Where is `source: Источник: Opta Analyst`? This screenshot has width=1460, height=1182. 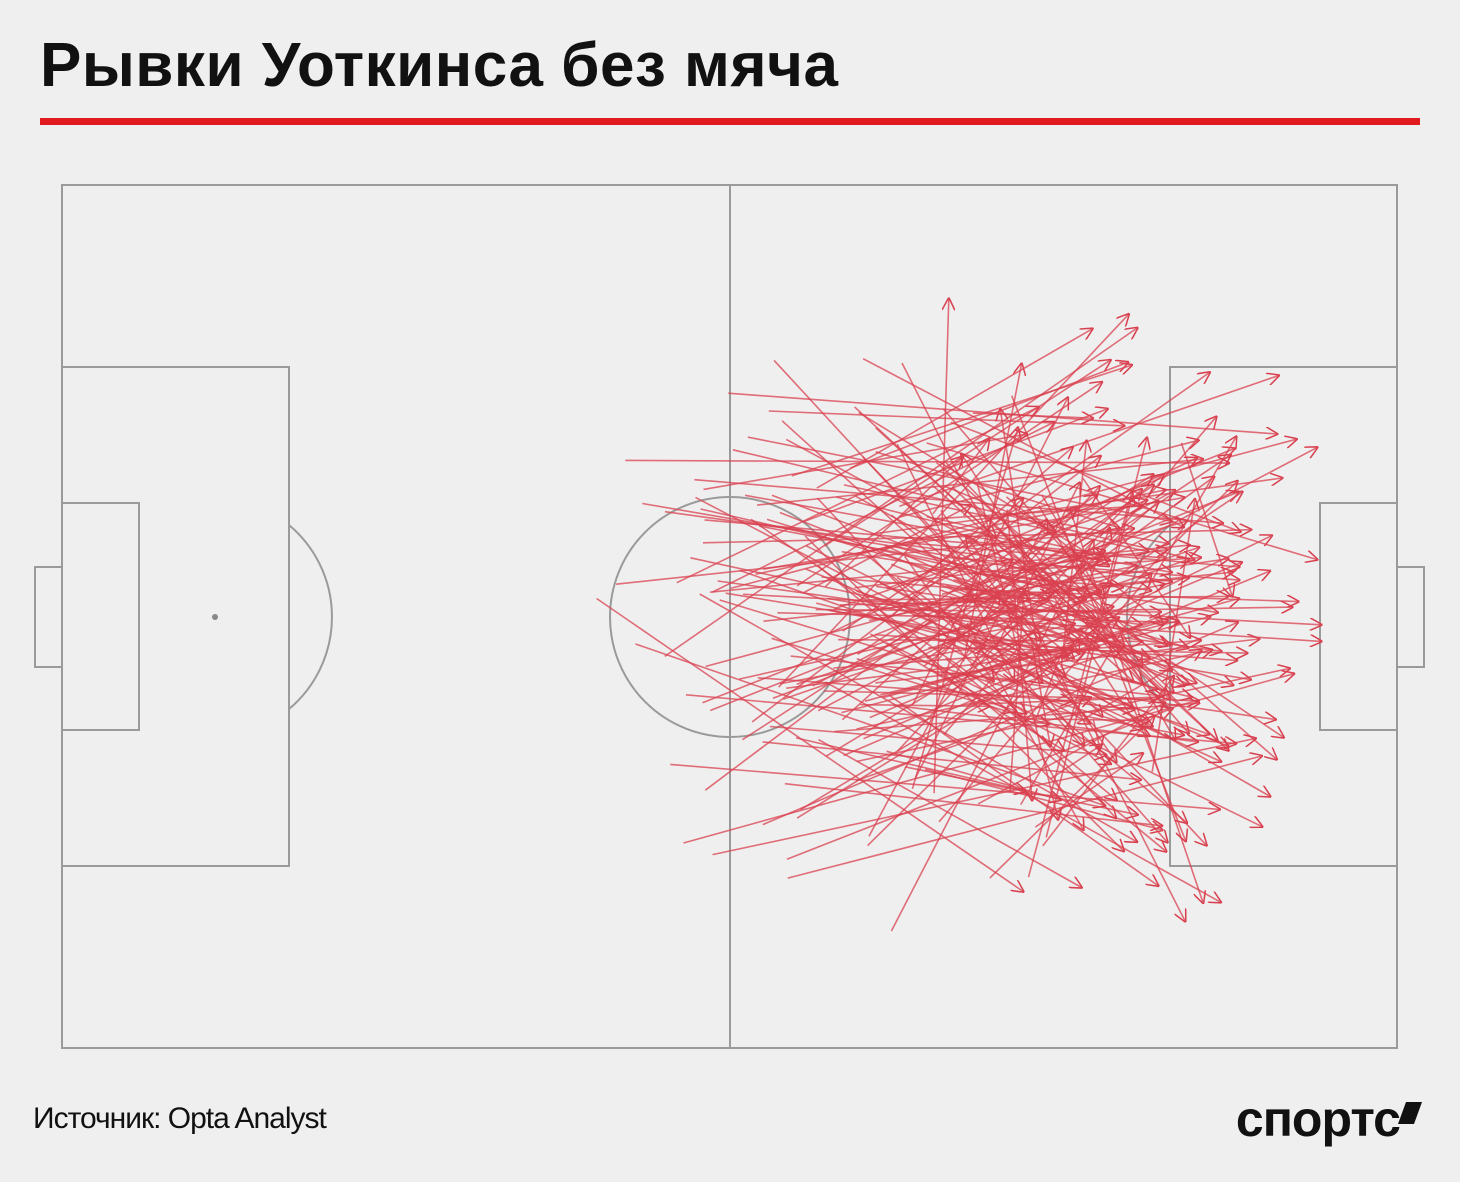
source: Источник: Opta Analyst is located at coordinates (180, 1118).